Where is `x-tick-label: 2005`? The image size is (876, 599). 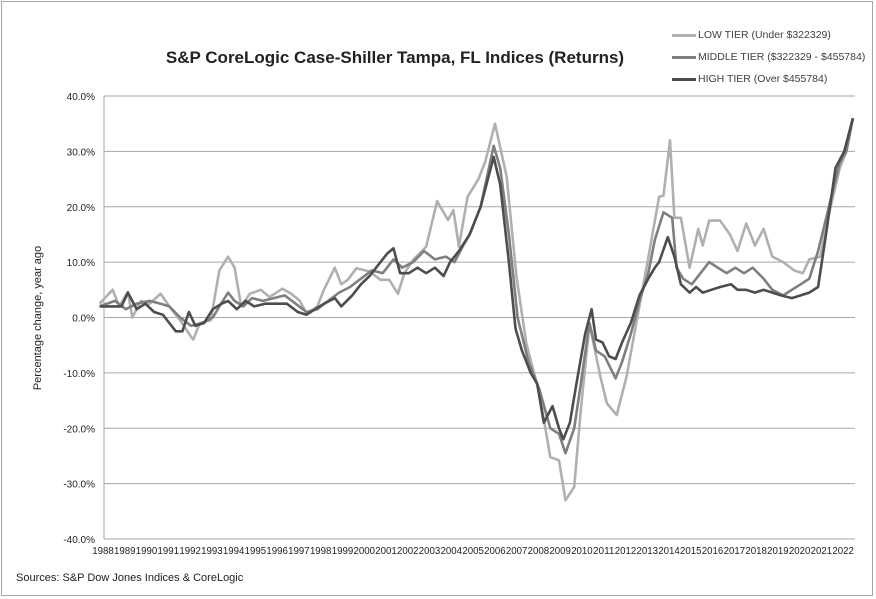 x-tick-label: 2005 is located at coordinates (473, 551).